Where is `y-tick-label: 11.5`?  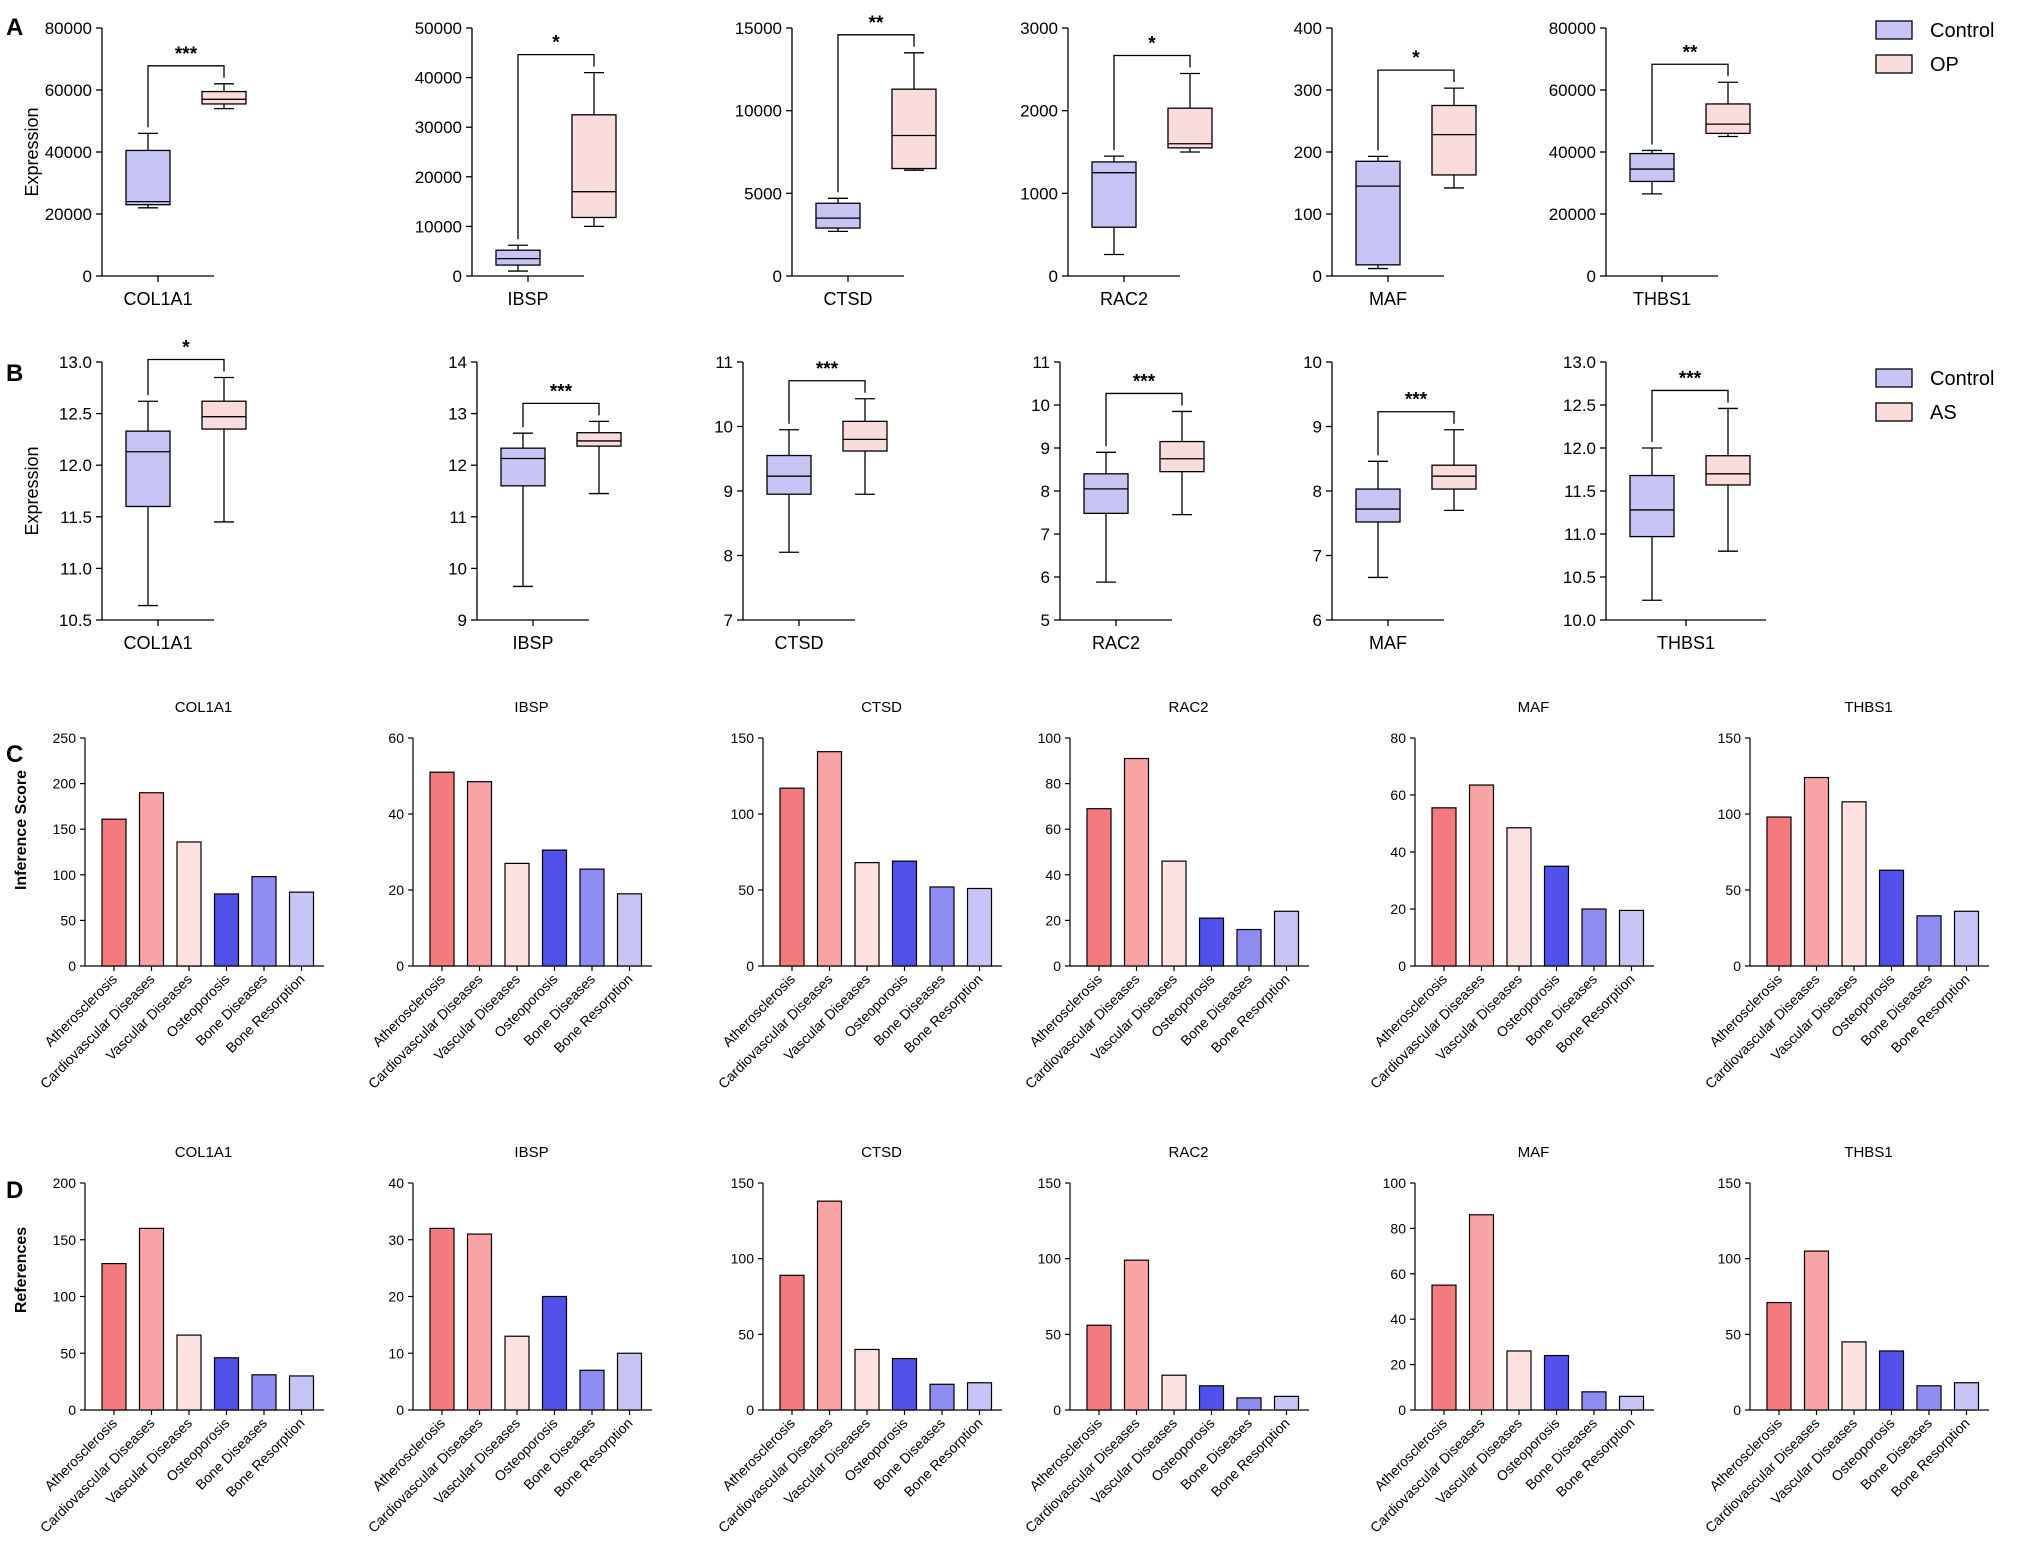 y-tick-label: 11.5 is located at coordinates (1580, 491).